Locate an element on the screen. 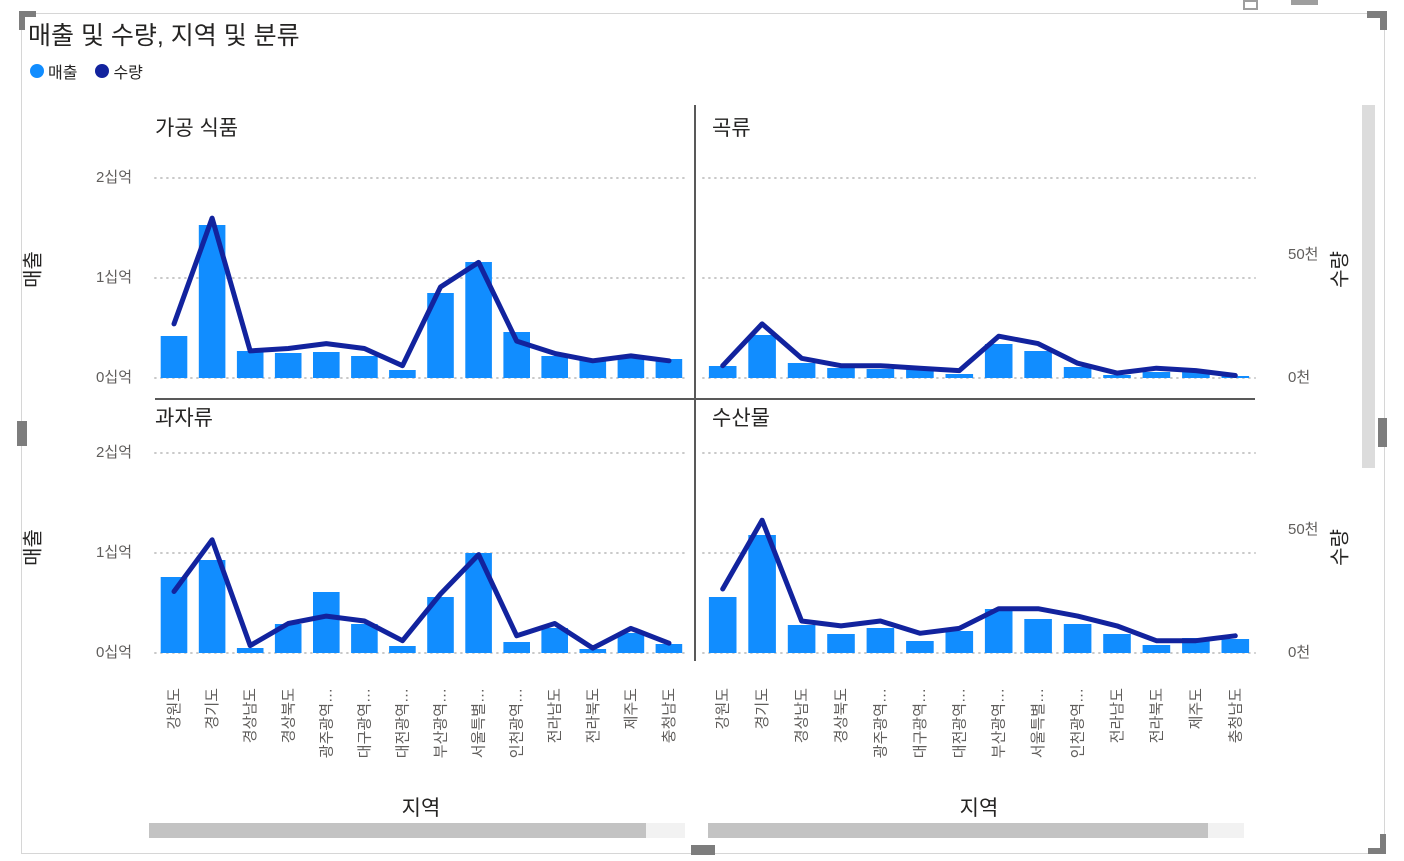 The height and width of the screenshot is (861, 1404). resize-handle-right is located at coordinates (1382, 432).